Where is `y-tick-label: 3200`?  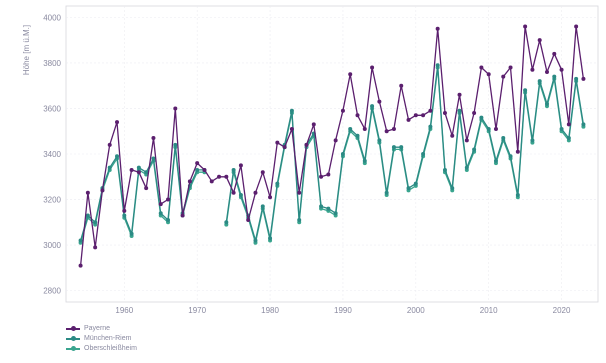
y-tick-label: 3200 is located at coordinates (52, 200).